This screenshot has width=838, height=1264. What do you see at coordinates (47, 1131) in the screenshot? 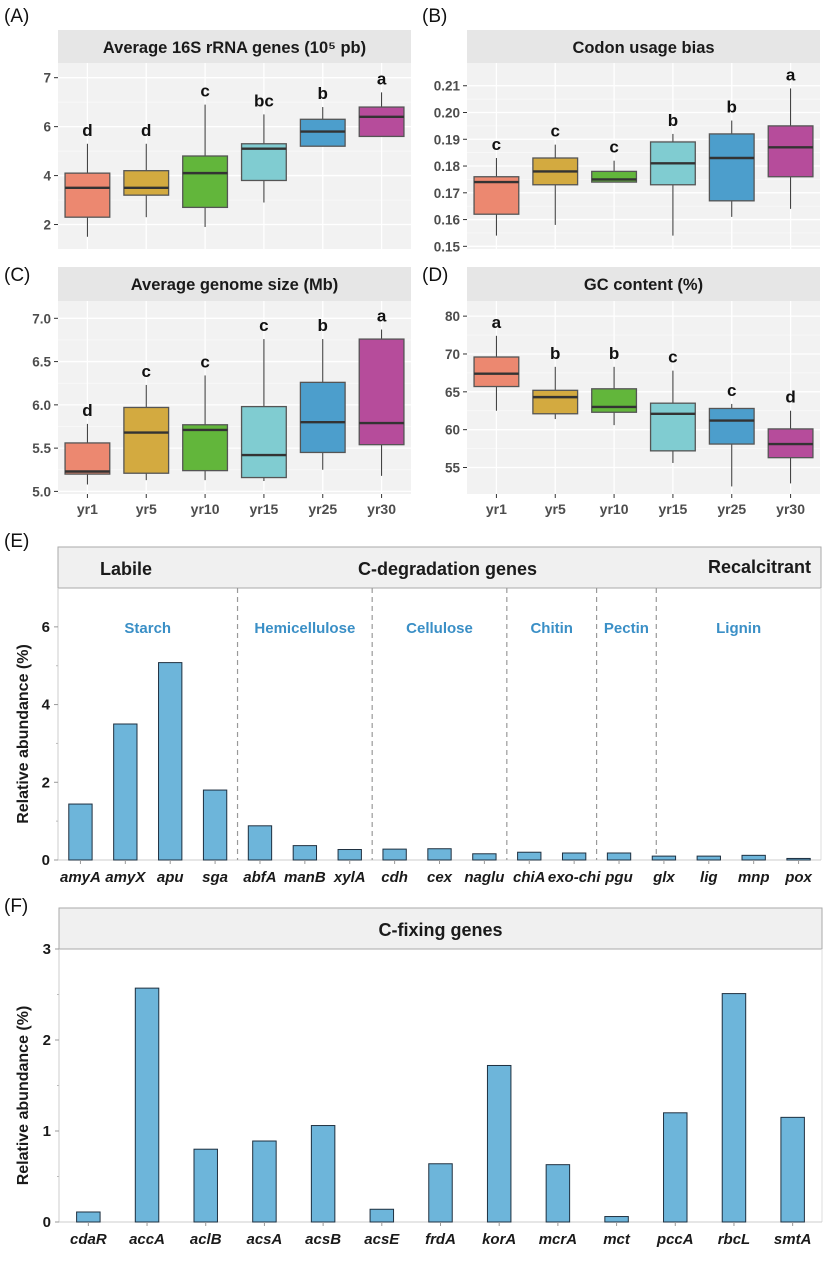
I see `y-tick-label: 1` at bounding box center [47, 1131].